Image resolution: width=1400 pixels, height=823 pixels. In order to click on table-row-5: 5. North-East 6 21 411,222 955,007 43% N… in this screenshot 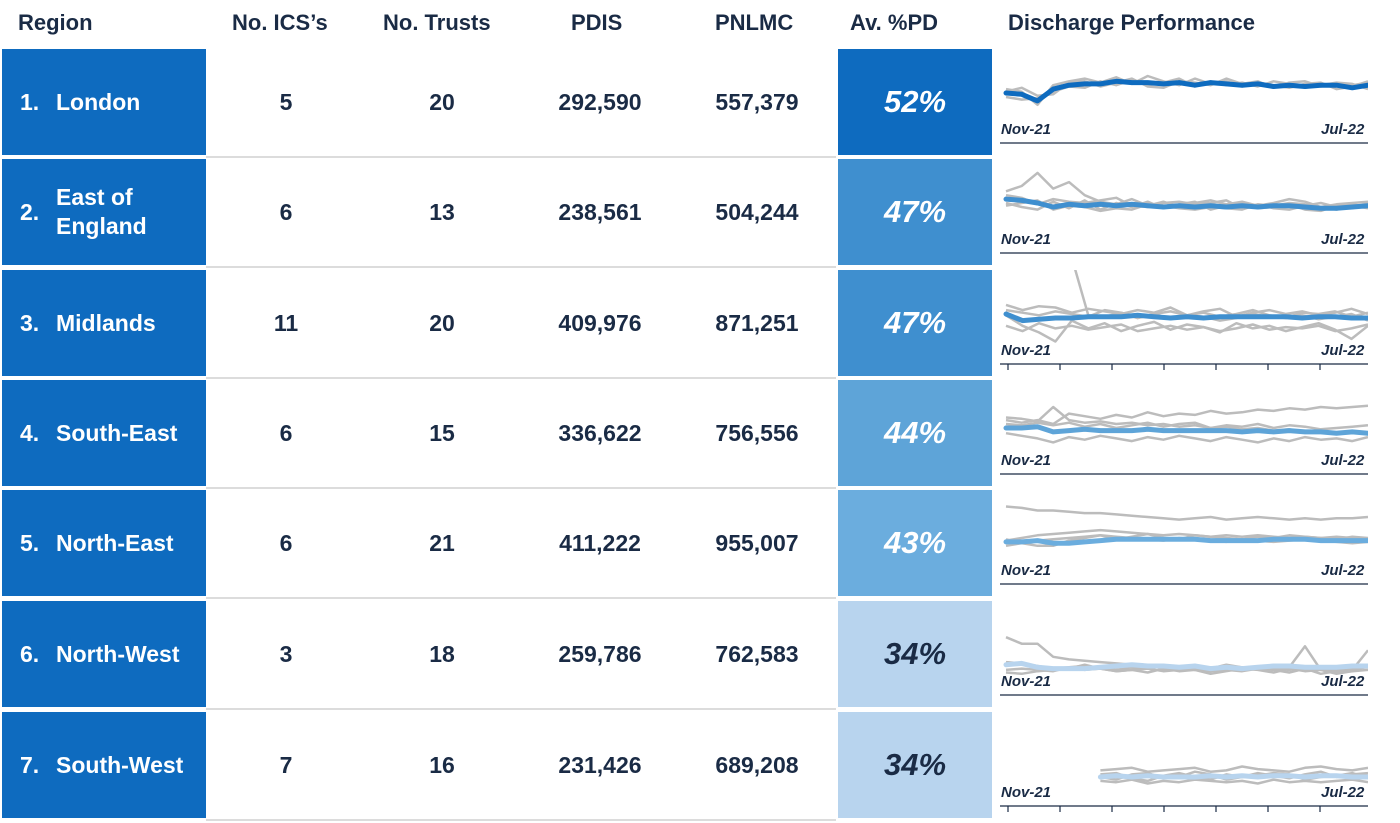, I will do `click(700, 544)`.